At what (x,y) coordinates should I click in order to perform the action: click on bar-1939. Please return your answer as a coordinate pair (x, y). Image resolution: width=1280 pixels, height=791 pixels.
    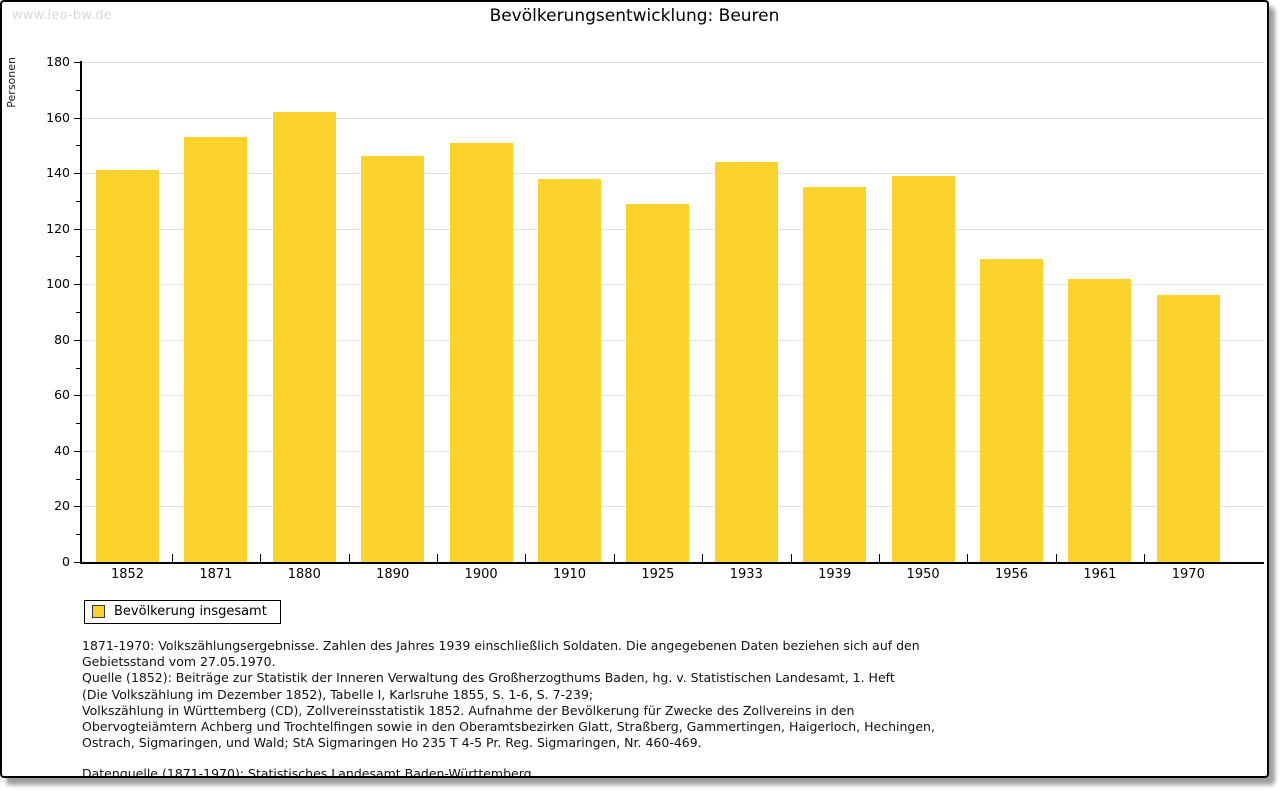
    Looking at the image, I should click on (835, 374).